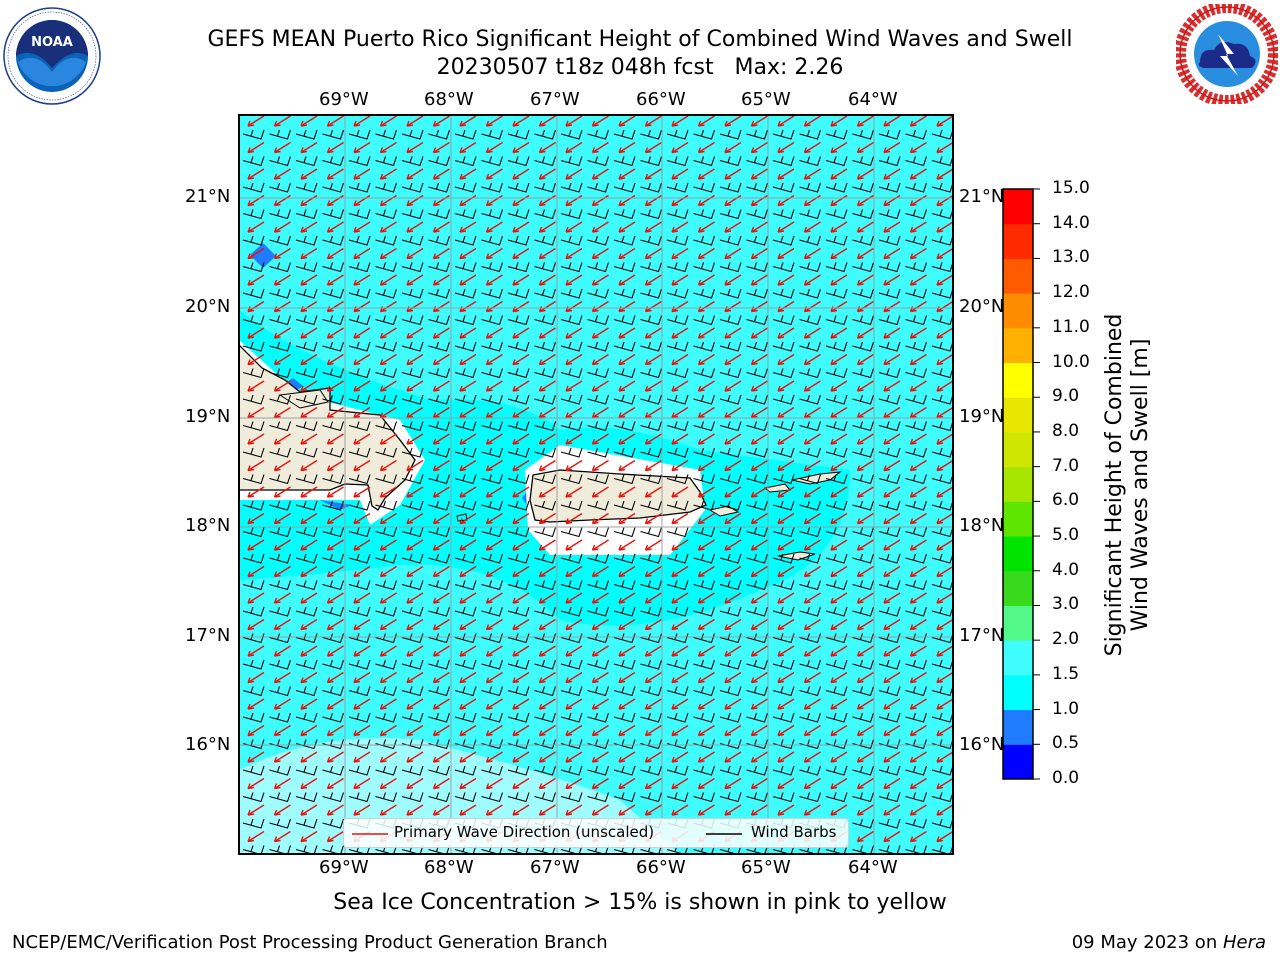 The width and height of the screenshot is (1280, 960). I want to click on colorbar-segment, so click(1018, 345).